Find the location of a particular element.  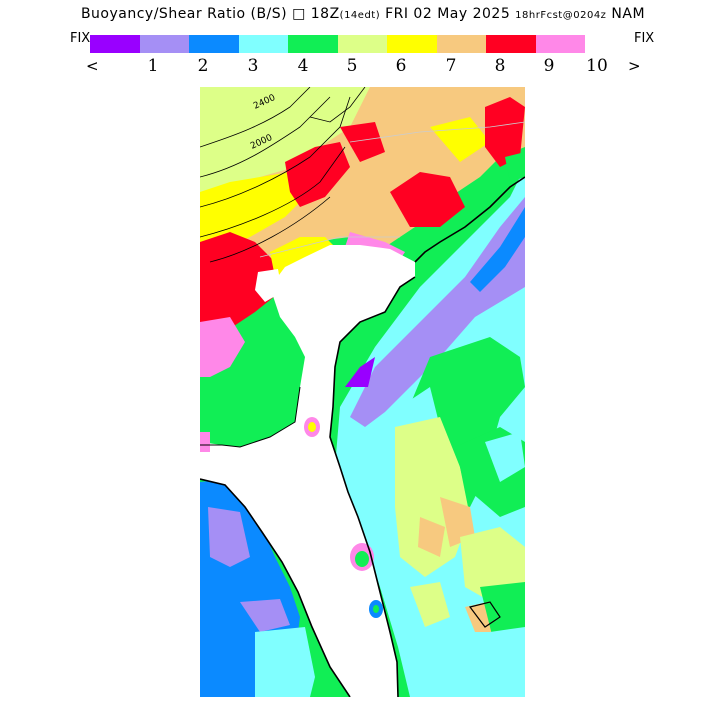

scale-tick-label: 4 is located at coordinates (303, 66).